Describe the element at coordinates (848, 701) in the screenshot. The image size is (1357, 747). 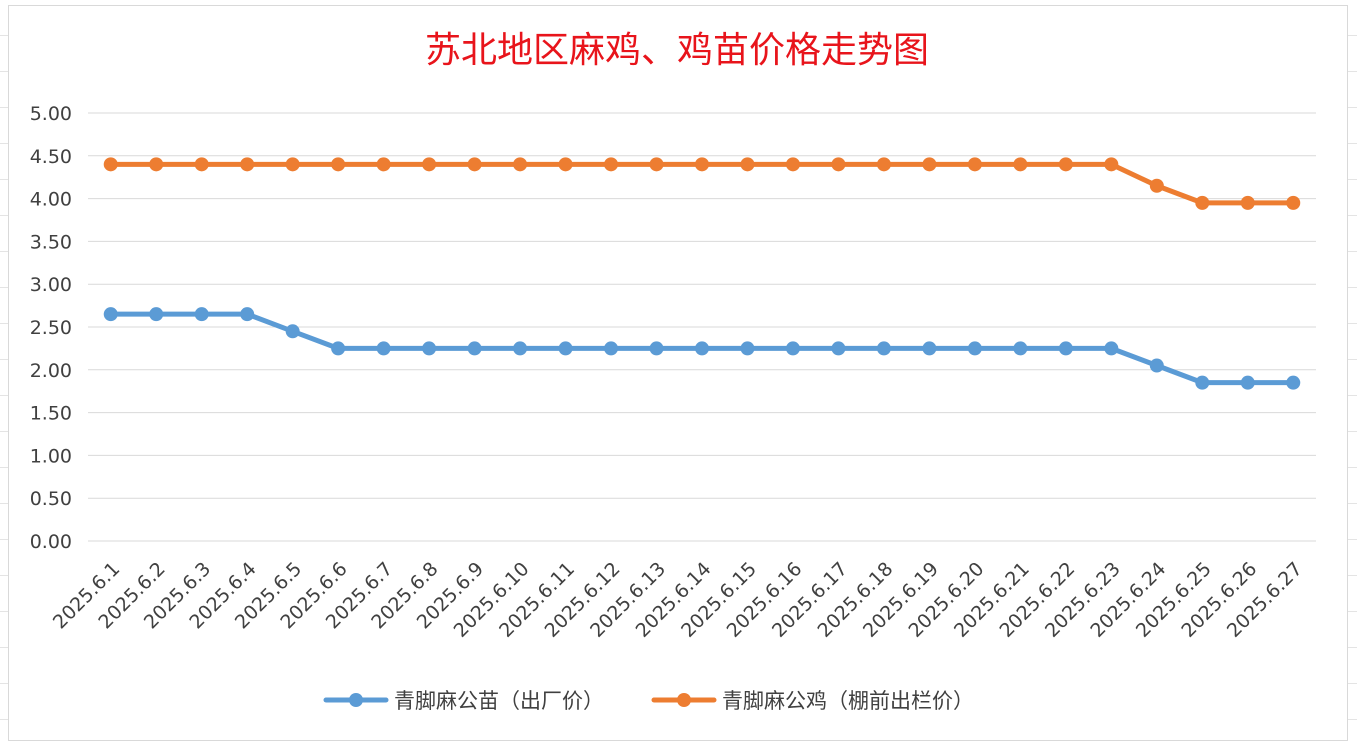
I see `legend-label-2: 青脚麻公鸡（棚前出栏价）` at that location.